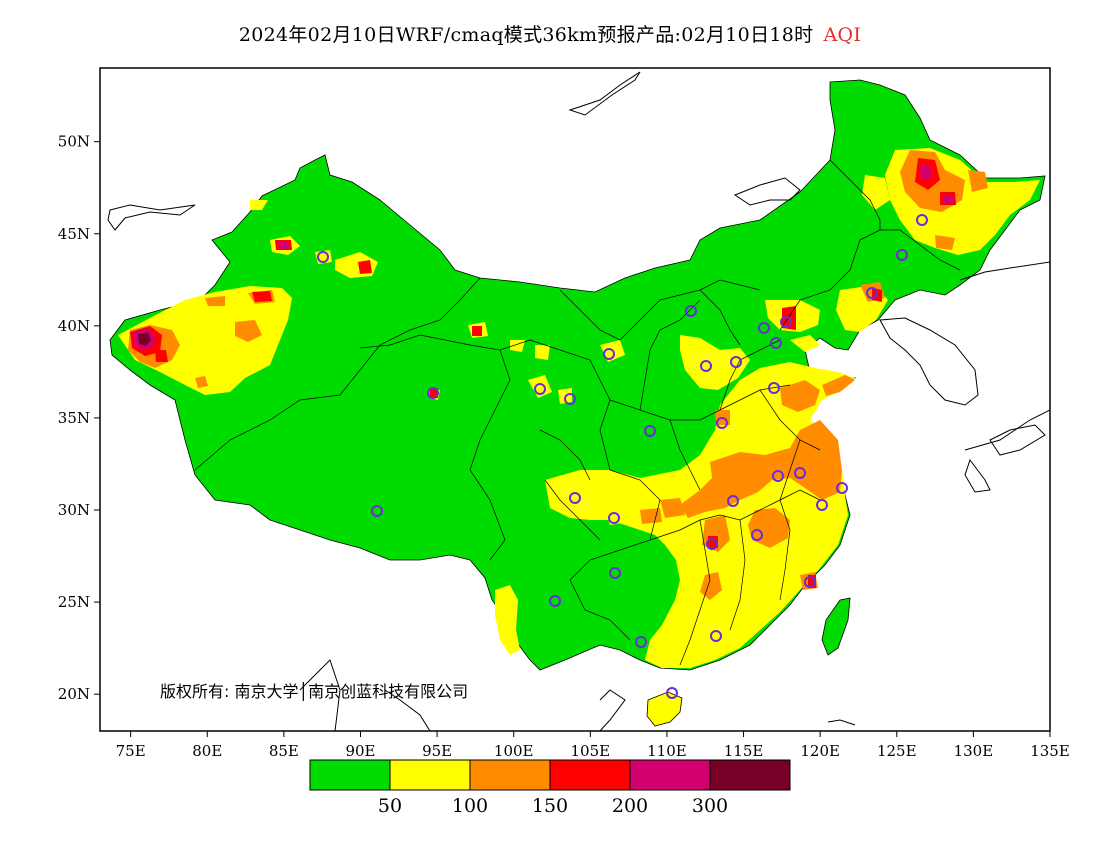 The height and width of the screenshot is (850, 1100). I want to click on lon-tick-label: 100E, so click(514, 751).